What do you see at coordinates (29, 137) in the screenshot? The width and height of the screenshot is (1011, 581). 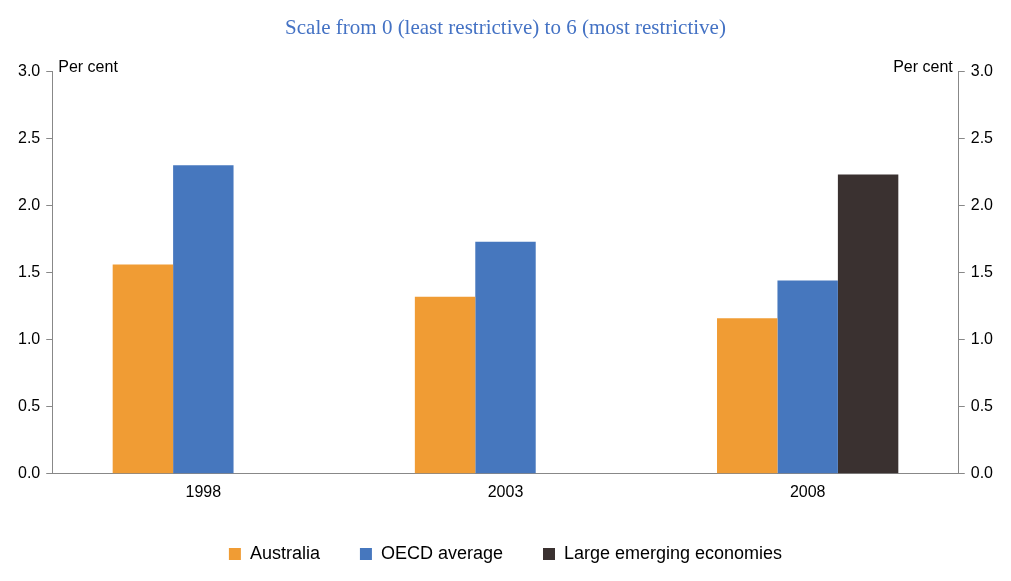 I see `y-tick-label: 2.5` at bounding box center [29, 137].